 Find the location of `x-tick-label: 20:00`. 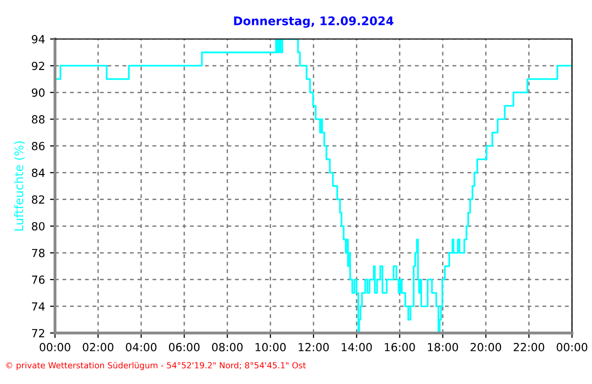

x-tick-label: 20:00 is located at coordinates (486, 347).